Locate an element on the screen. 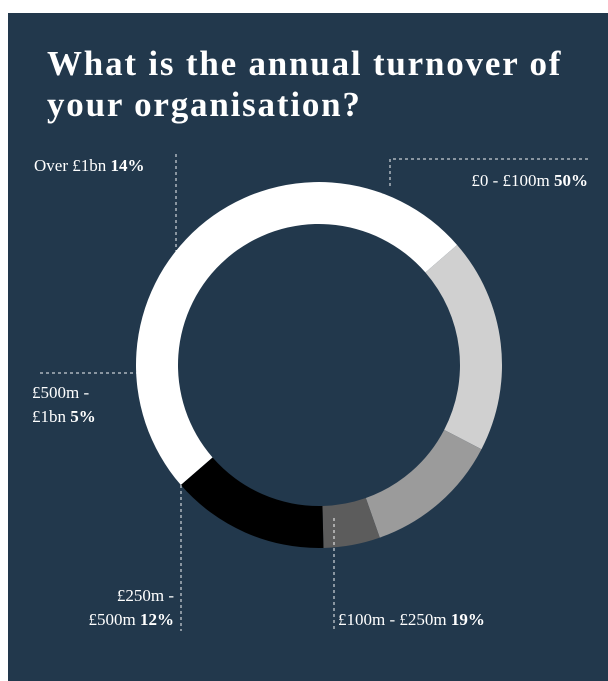 The width and height of the screenshot is (608, 681). slice-label-100m-to-250m: £100m - £250m 19% is located at coordinates (411, 620).